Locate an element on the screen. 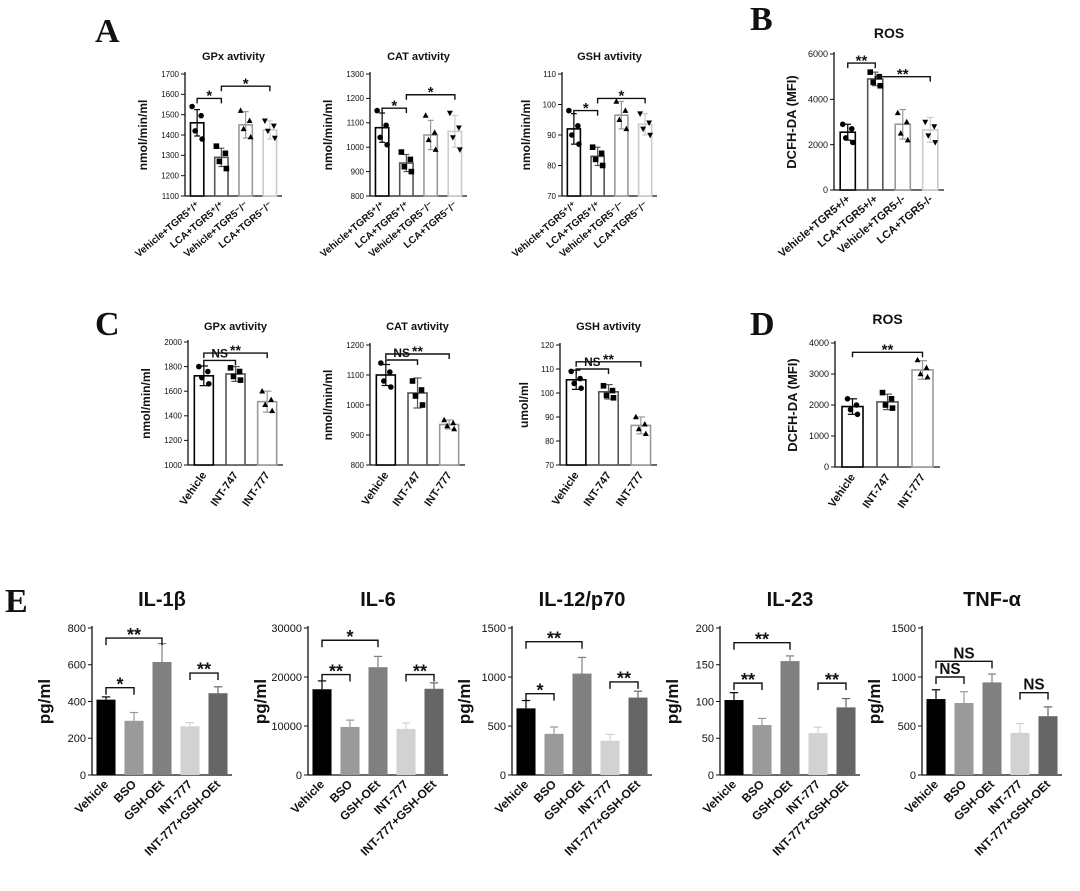 The height and width of the screenshot is (891, 1080). chart-b-significance-label: ** is located at coordinates (862, 60).